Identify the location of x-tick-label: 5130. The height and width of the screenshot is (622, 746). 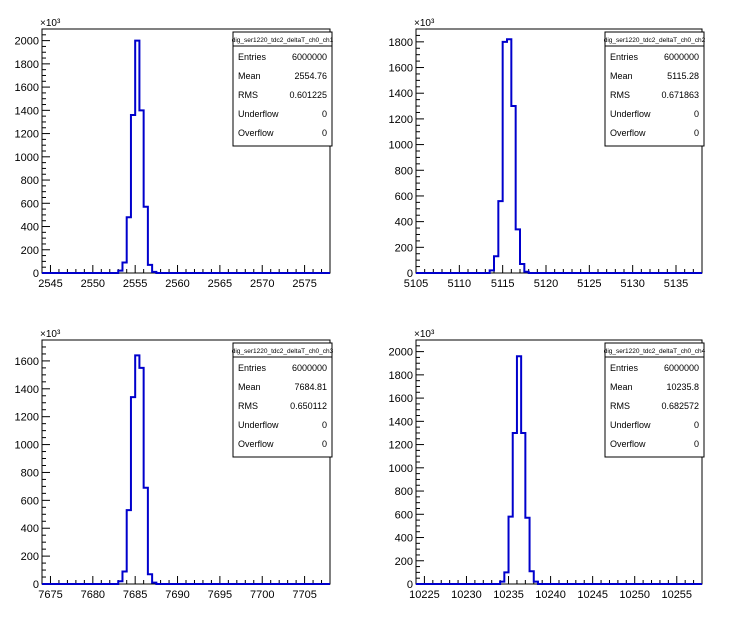
(632, 284).